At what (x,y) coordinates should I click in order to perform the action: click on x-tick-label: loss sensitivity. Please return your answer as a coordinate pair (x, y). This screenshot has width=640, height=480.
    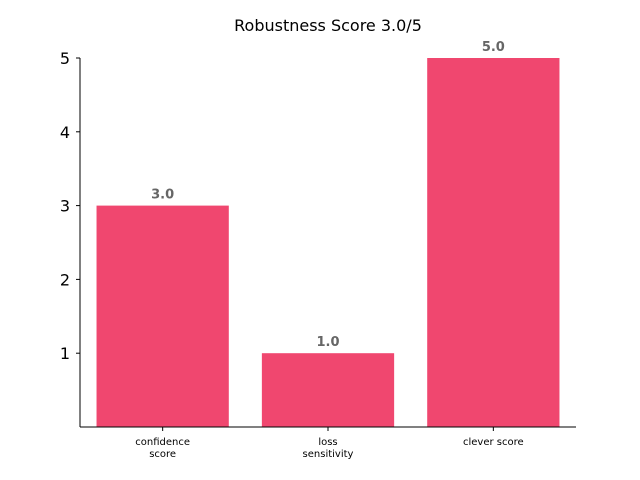
    Looking at the image, I should click on (328, 448).